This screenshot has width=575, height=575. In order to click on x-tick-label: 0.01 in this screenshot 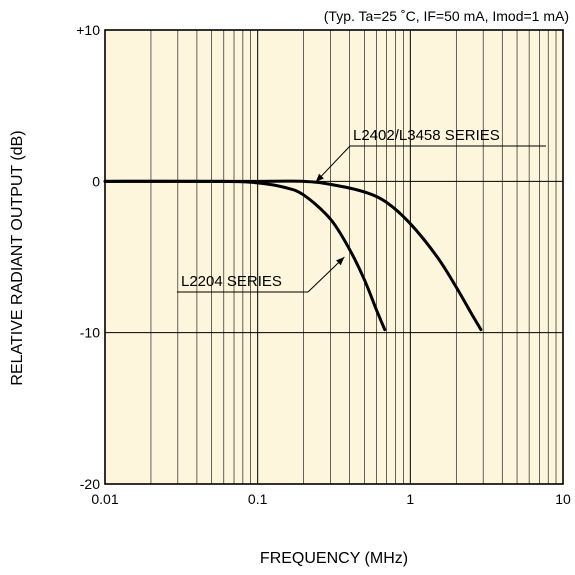, I will do `click(104, 499)`.